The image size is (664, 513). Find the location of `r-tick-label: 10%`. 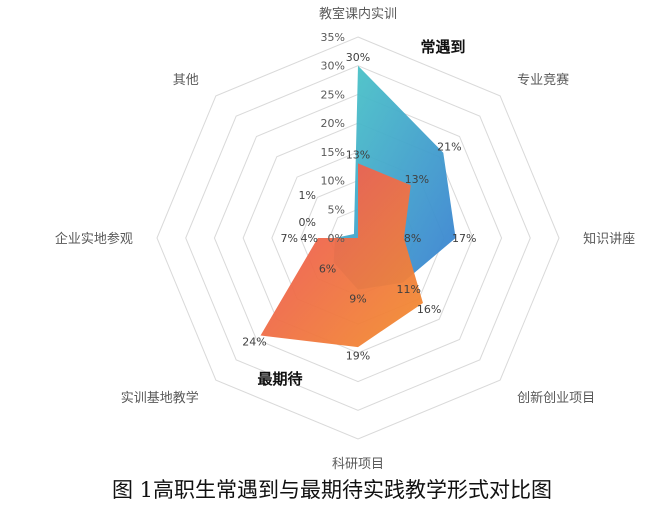

r-tick-label: 10% is located at coordinates (333, 181).